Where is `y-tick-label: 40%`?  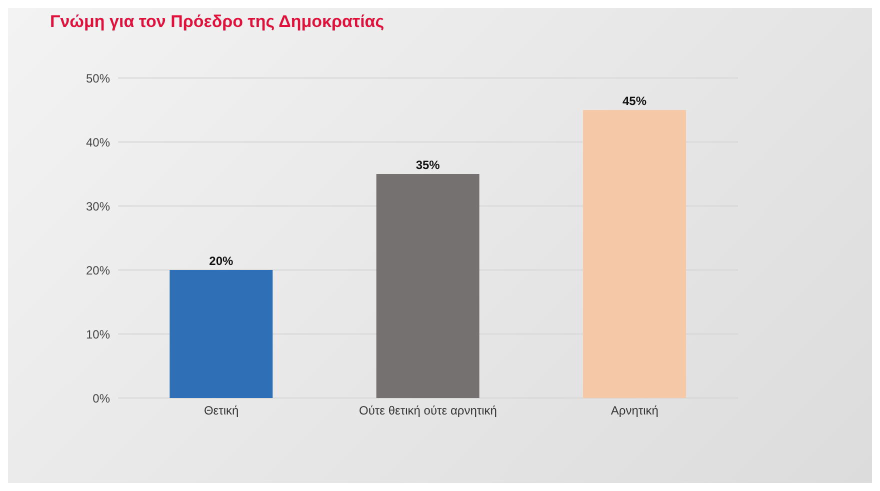 y-tick-label: 40% is located at coordinates (98, 142).